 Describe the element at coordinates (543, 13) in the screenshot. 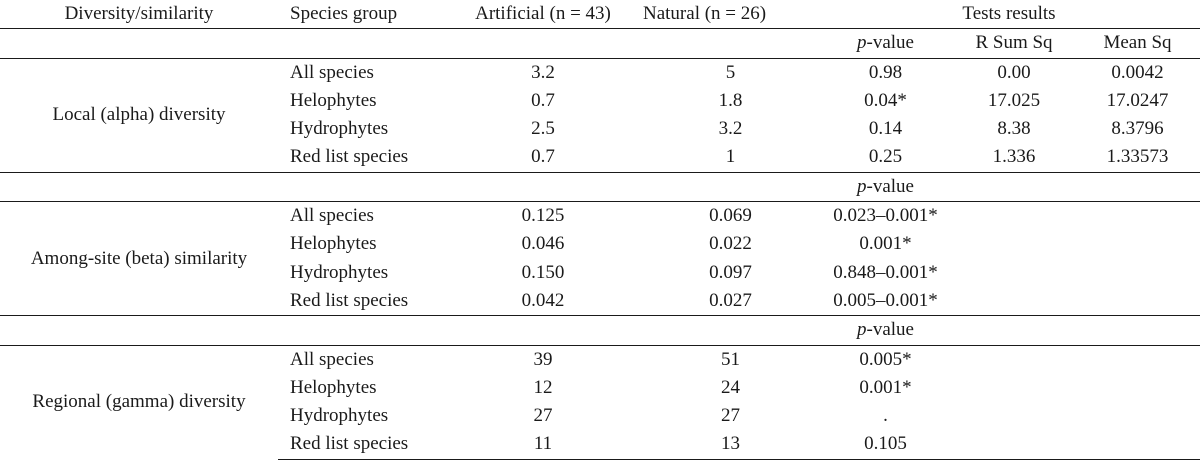

I see `header-artificial: Artificial (n = 43)` at that location.